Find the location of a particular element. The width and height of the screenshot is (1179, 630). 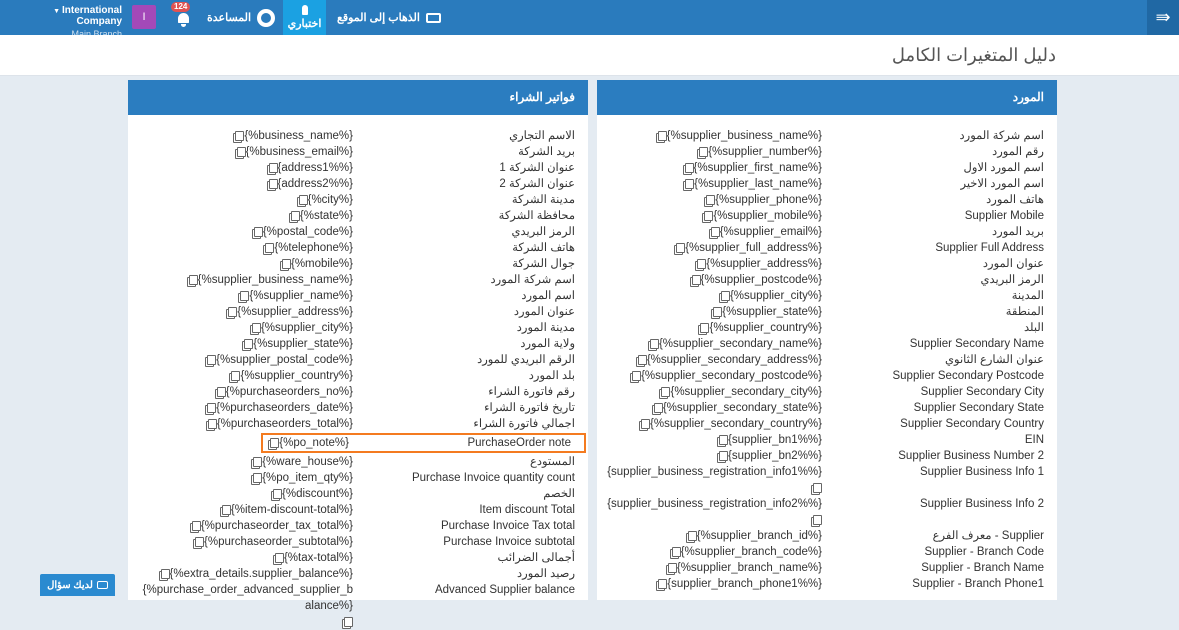

variable-code: {%supplier_address%} is located at coordinates (295, 312).